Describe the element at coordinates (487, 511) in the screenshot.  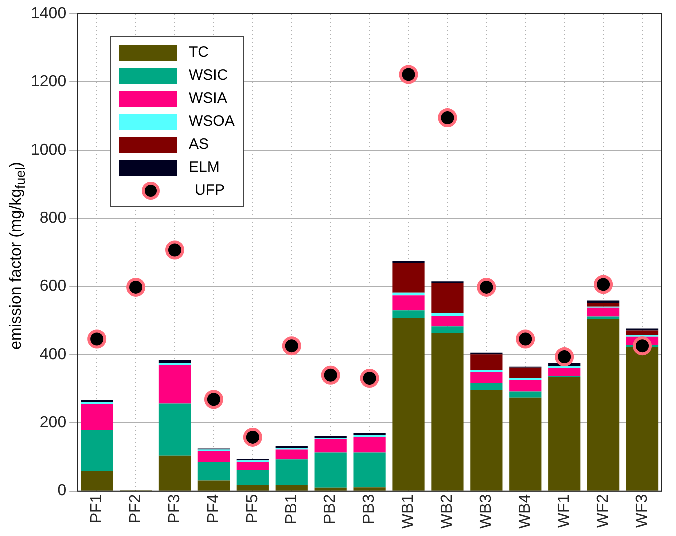
I see `x-tick-label: WB3` at that location.